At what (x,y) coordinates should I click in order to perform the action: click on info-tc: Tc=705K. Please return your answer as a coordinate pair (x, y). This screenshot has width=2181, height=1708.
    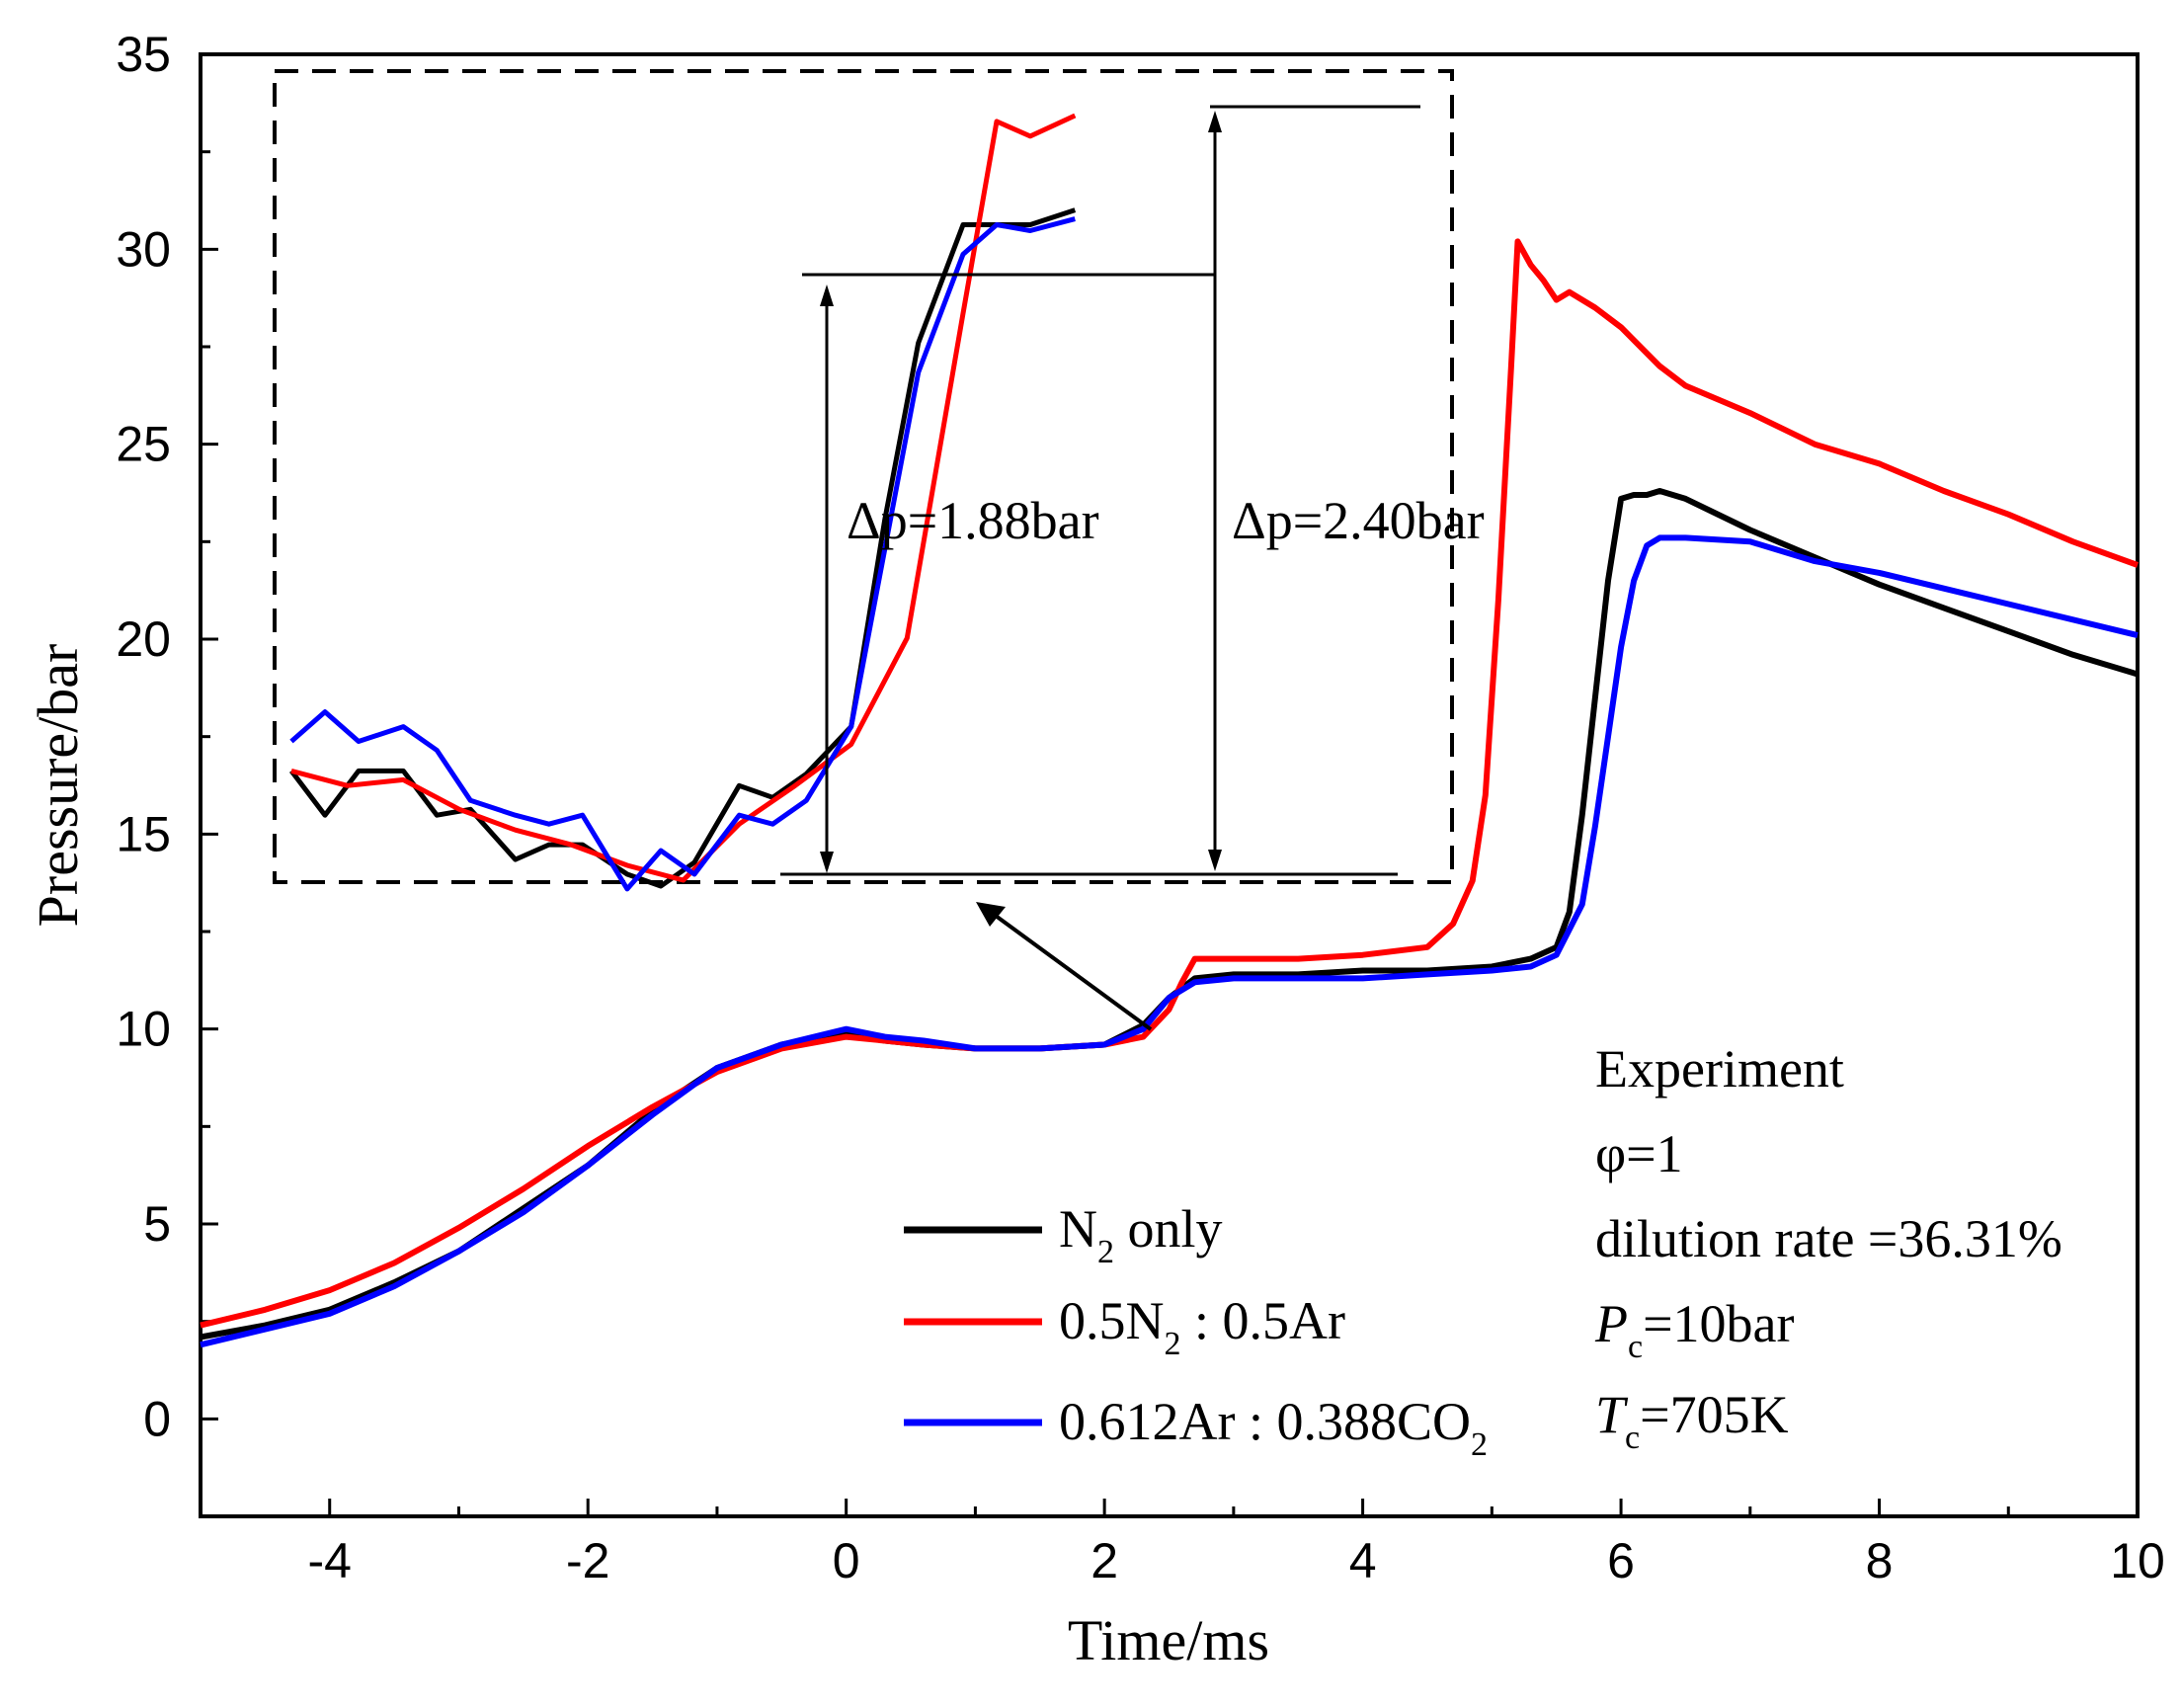
    Looking at the image, I should click on (1692, 1420).